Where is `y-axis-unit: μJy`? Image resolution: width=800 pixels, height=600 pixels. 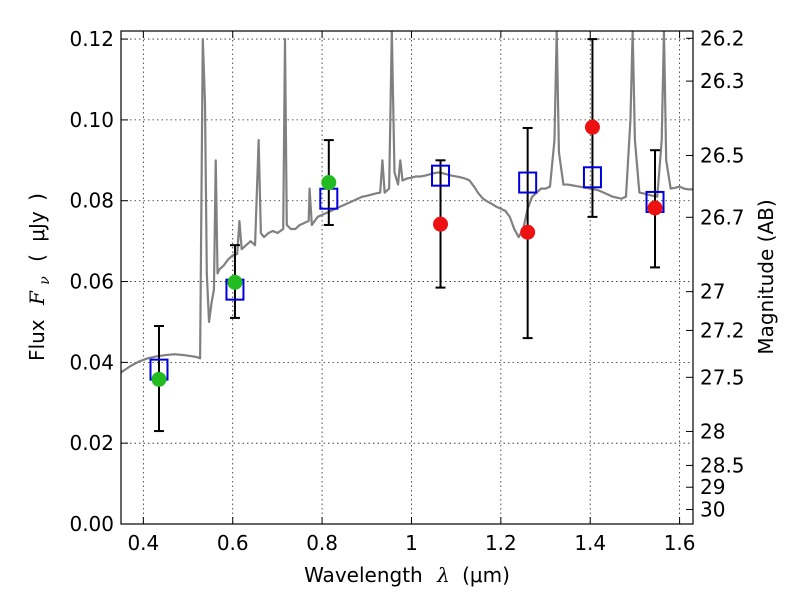
y-axis-unit: μJy is located at coordinates (37, 226).